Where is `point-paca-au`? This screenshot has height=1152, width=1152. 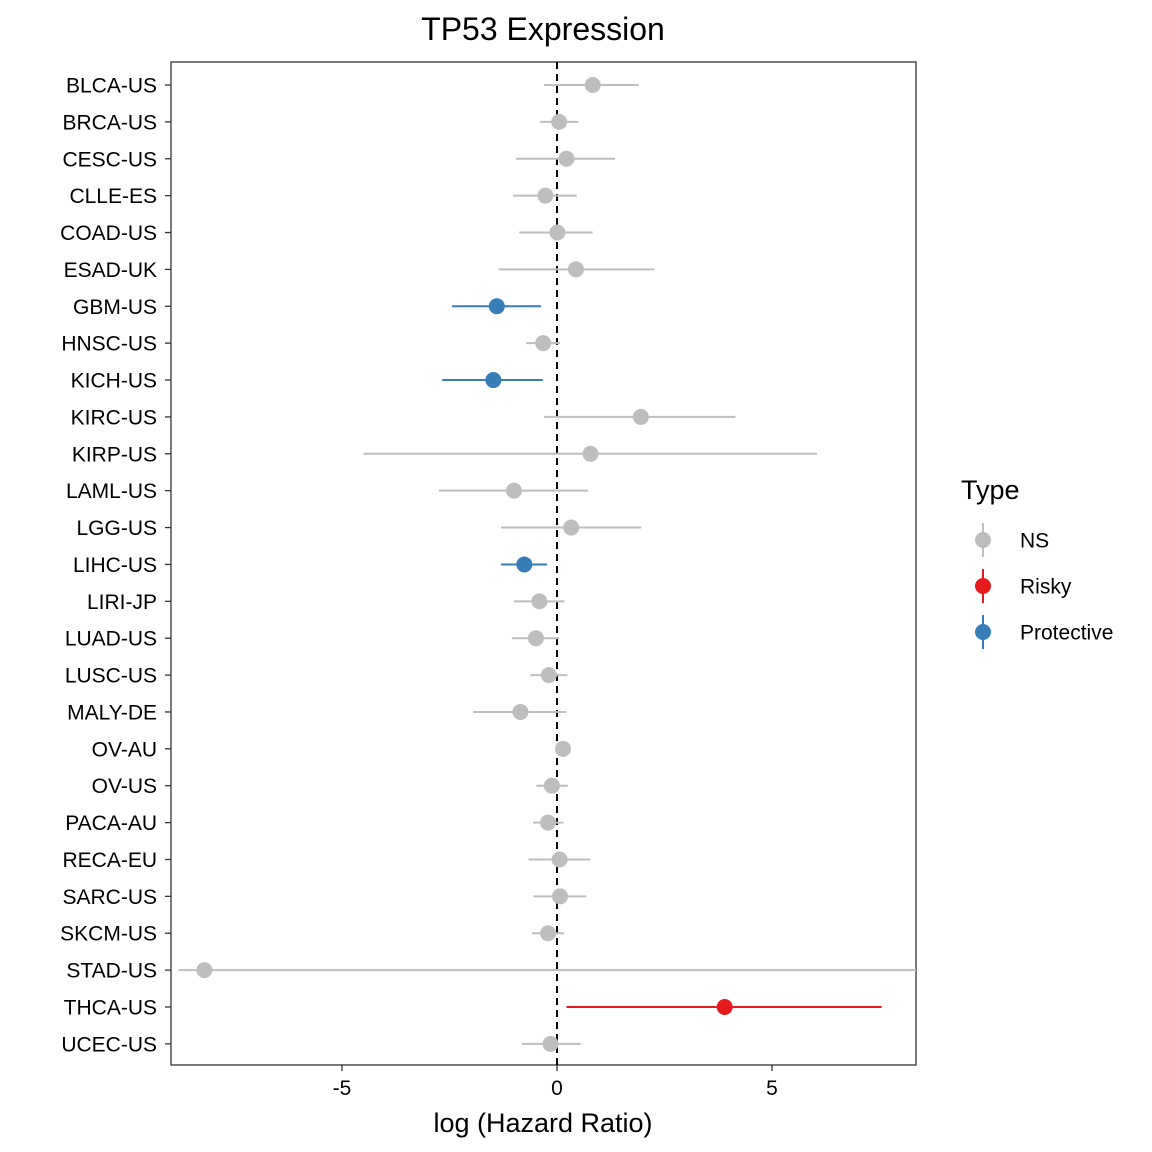
point-paca-au is located at coordinates (547, 822).